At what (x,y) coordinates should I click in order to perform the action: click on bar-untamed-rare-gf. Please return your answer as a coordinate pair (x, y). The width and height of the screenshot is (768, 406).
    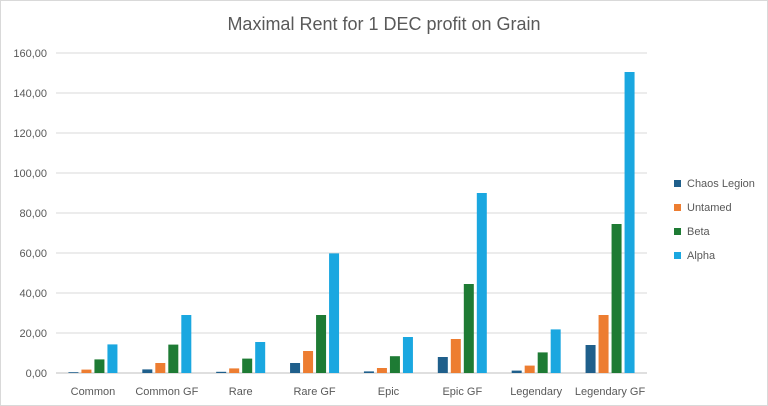
    Looking at the image, I should click on (308, 362).